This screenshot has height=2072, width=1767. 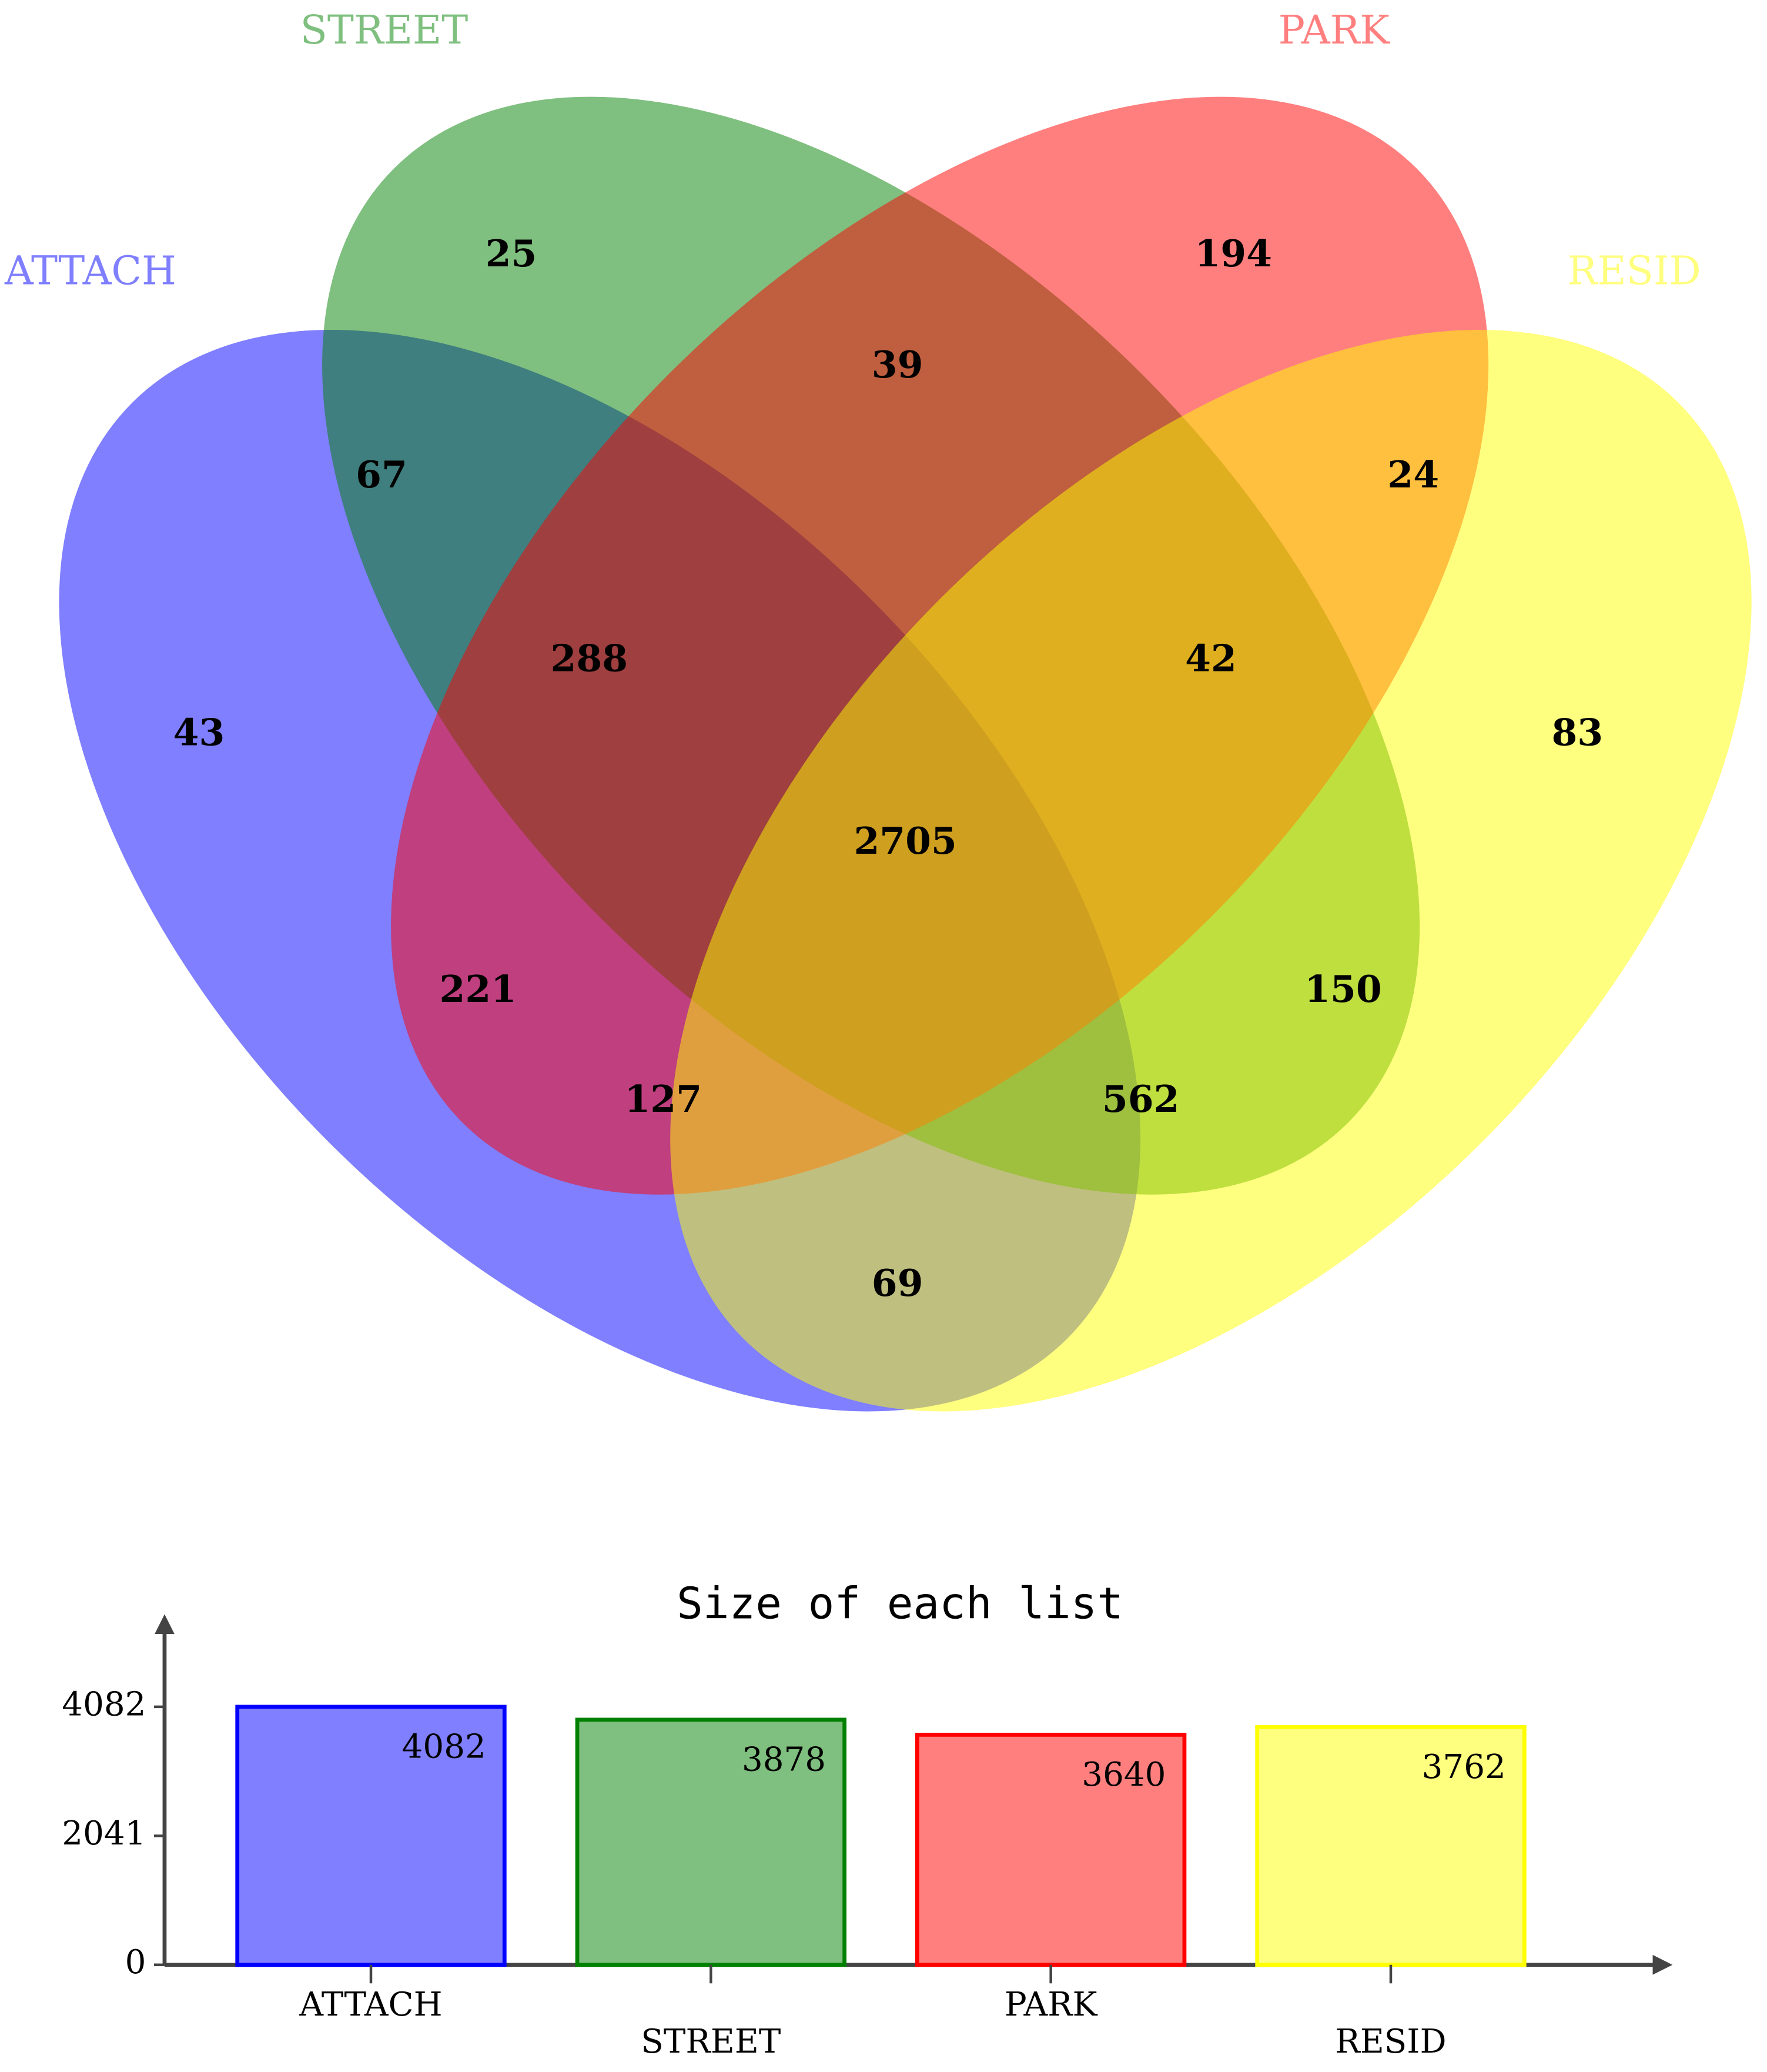 I want to click on y-tick-label: 0, so click(x=135, y=1962).